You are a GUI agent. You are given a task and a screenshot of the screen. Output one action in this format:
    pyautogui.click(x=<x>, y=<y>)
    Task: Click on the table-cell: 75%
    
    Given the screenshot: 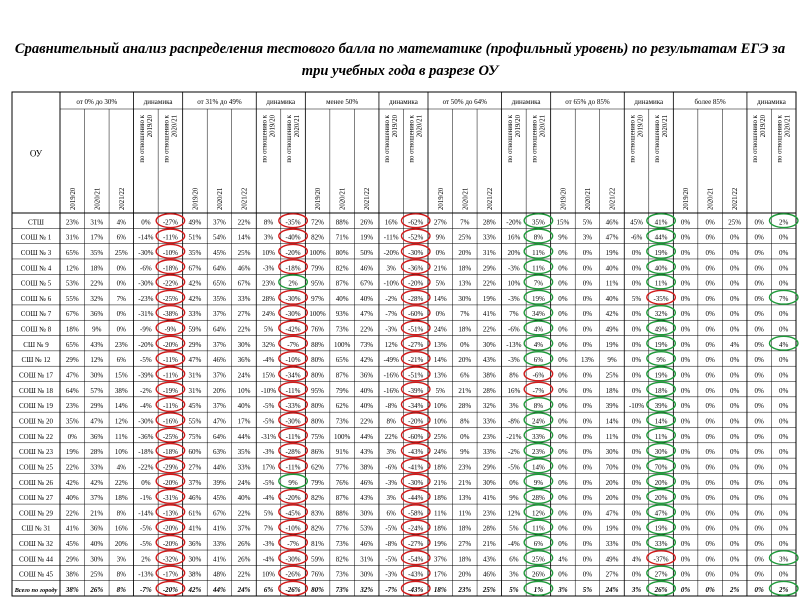 What is the action you would take?
    pyautogui.click(x=195, y=437)
    